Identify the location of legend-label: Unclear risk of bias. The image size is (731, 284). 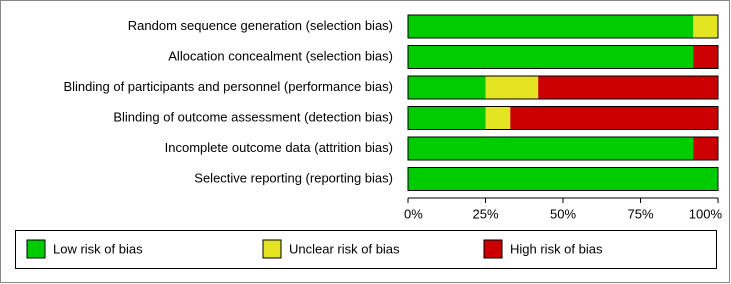
(344, 248).